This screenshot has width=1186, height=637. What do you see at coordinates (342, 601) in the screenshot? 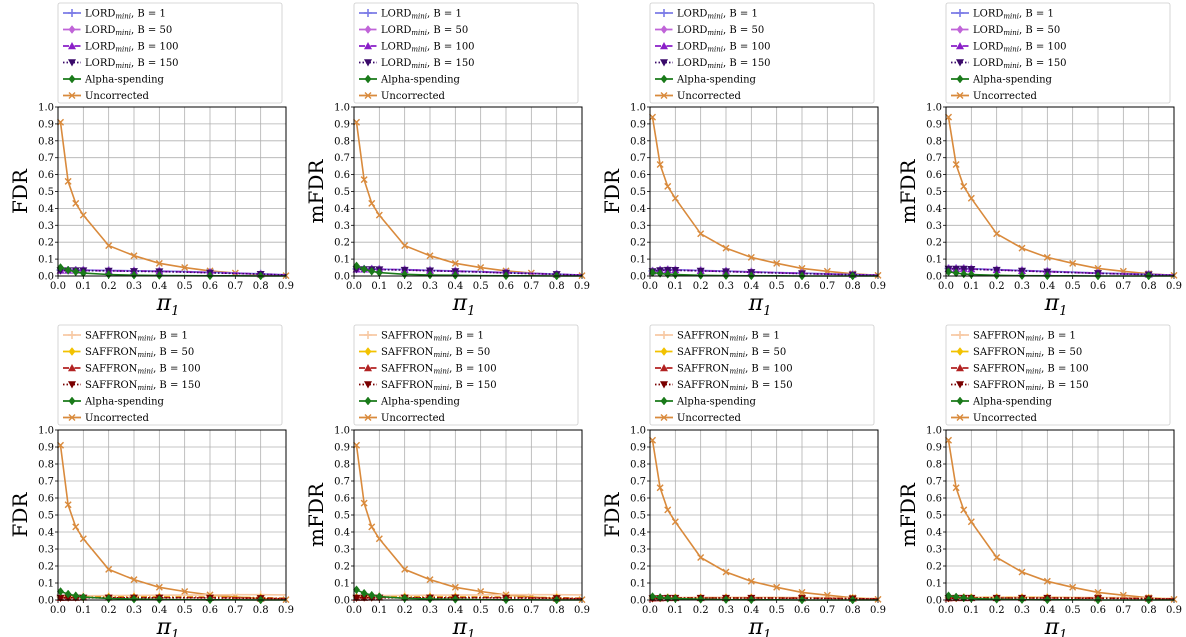
I see `y-tick-label: 0.0` at bounding box center [342, 601].